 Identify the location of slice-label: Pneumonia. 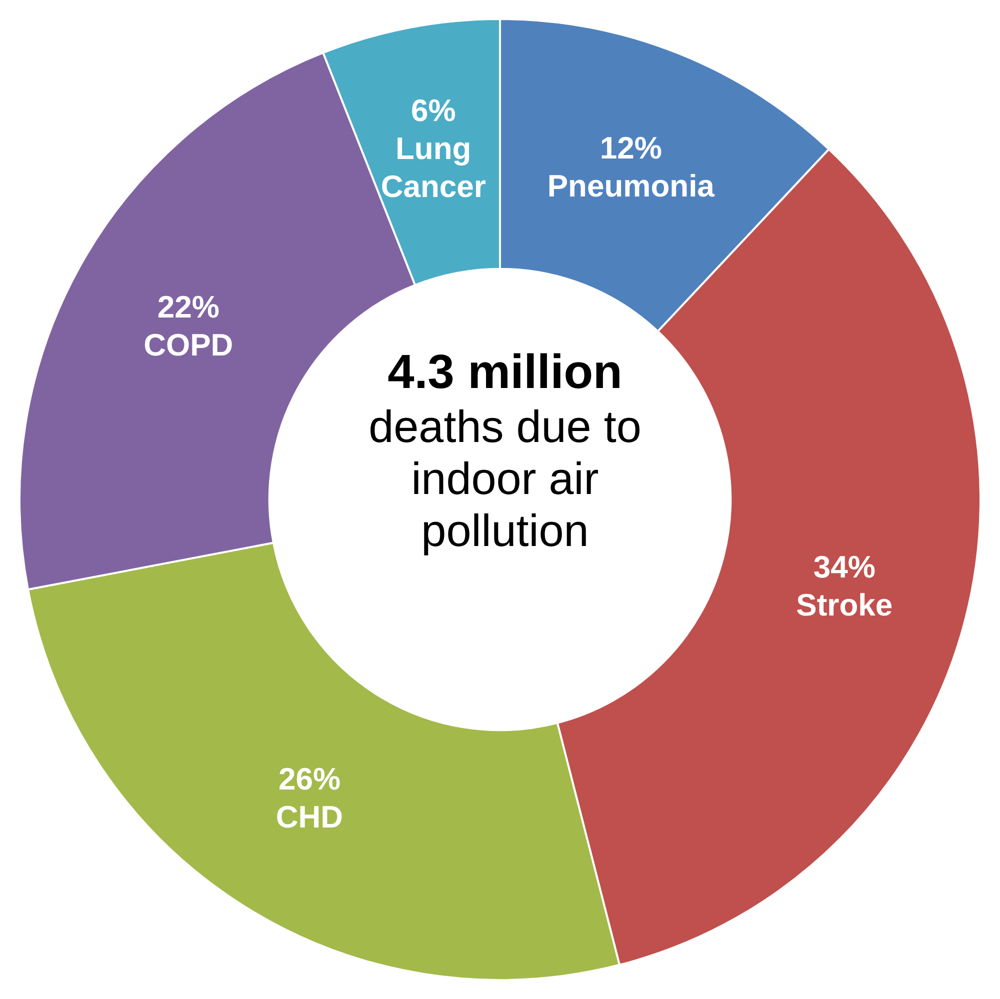
(631, 186).